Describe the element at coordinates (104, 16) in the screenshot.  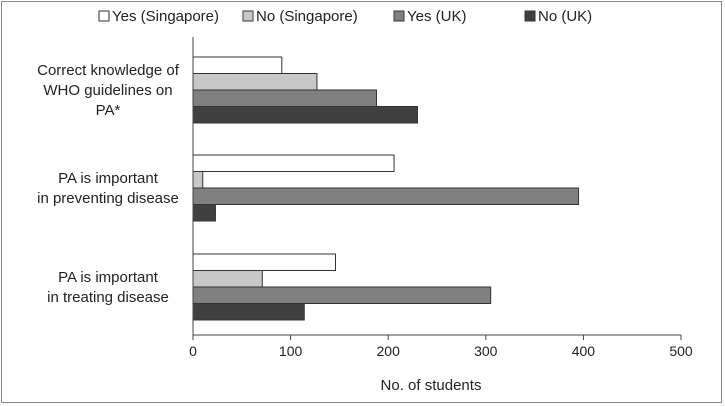
I see `legend-swatch-yes-singapore` at that location.